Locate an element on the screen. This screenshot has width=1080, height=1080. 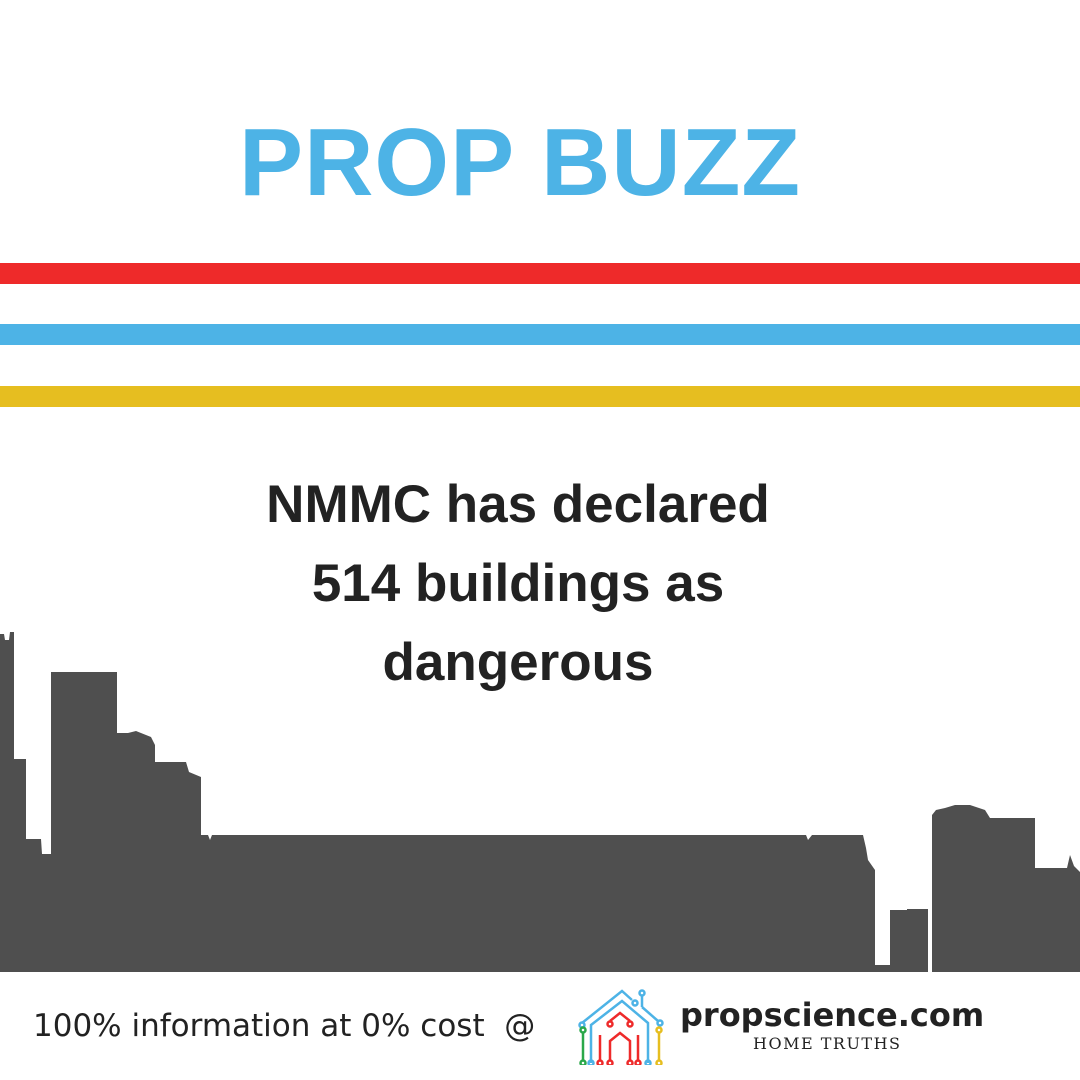
propscience-house-logo-icon is located at coordinates (621, 1027).